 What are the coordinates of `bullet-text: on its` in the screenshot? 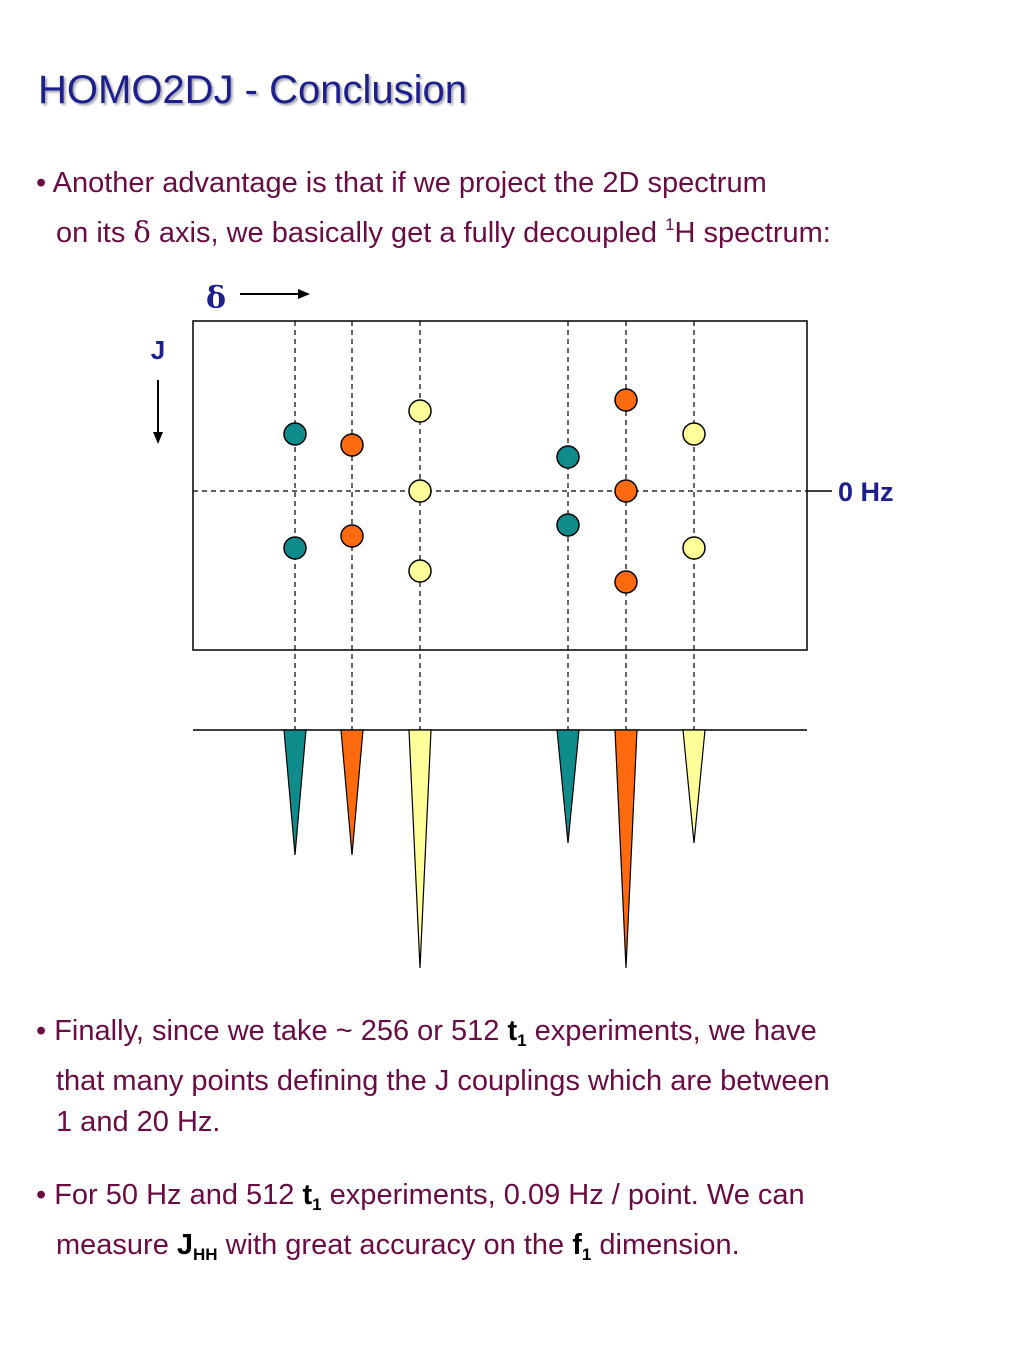 It's located at (95, 233).